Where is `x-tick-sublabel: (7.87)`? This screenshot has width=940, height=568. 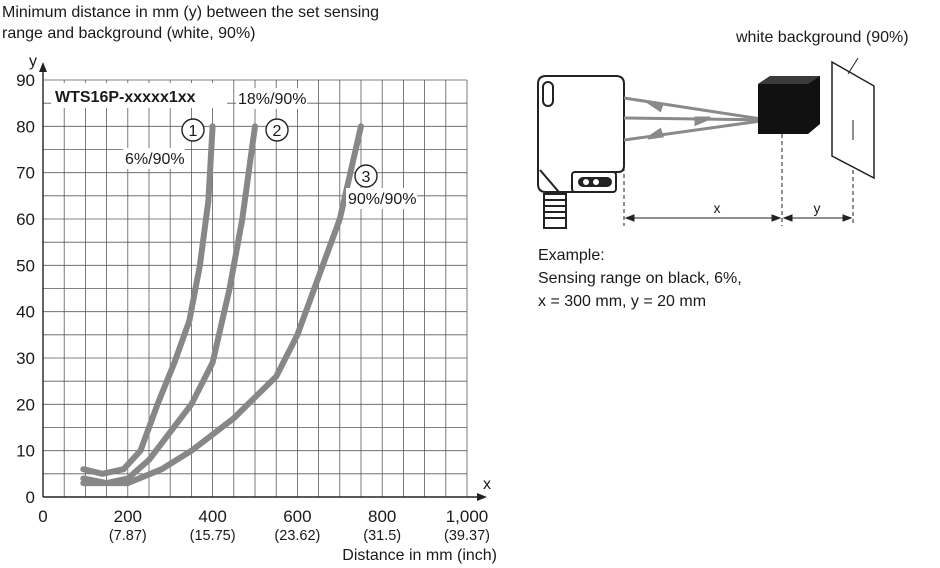
x-tick-sublabel: (7.87) is located at coordinates (128, 536).